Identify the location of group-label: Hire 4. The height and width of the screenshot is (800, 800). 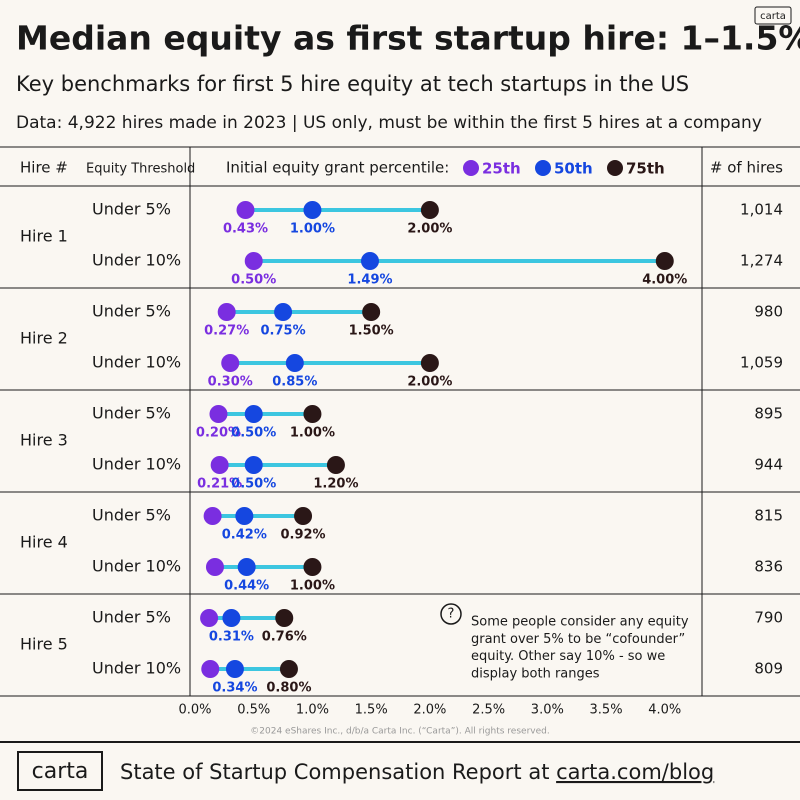
(44, 542).